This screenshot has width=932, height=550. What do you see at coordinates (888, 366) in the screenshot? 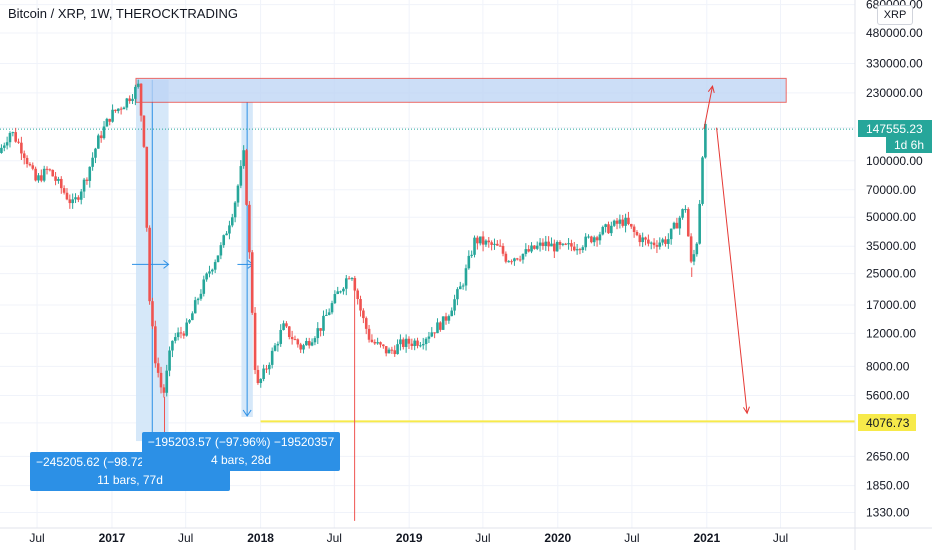
I see `price-tick-label: 8000.00` at bounding box center [888, 366].